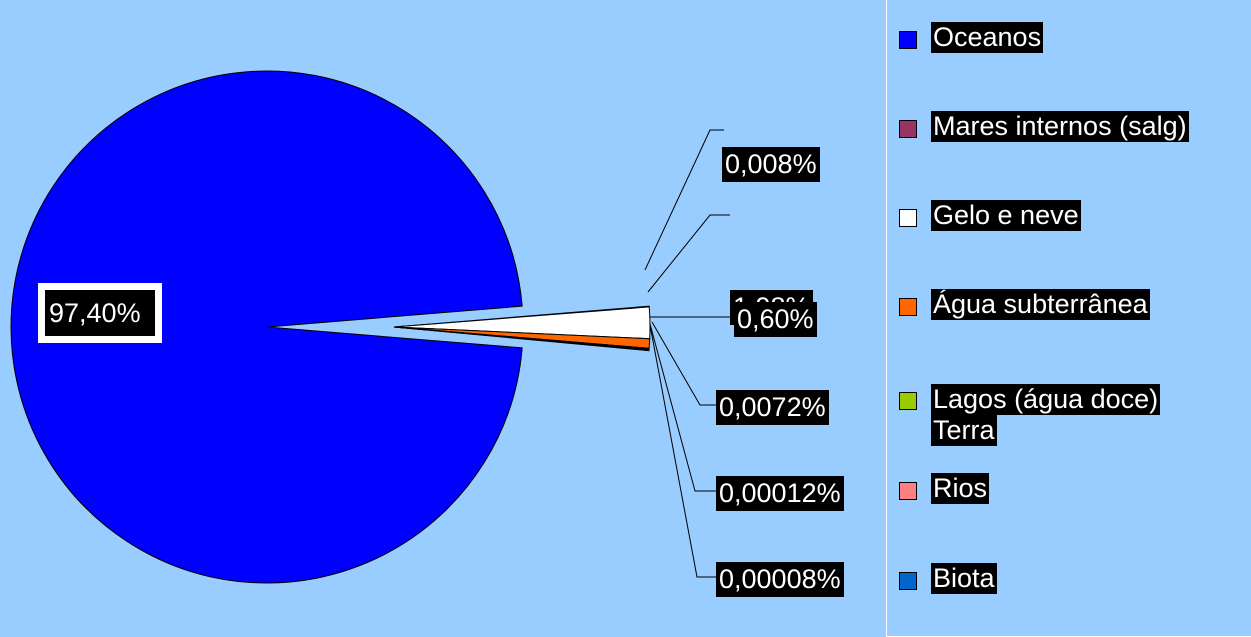 The image size is (1251, 637). I want to click on legend-label: Gelo e neve, so click(1006, 215).